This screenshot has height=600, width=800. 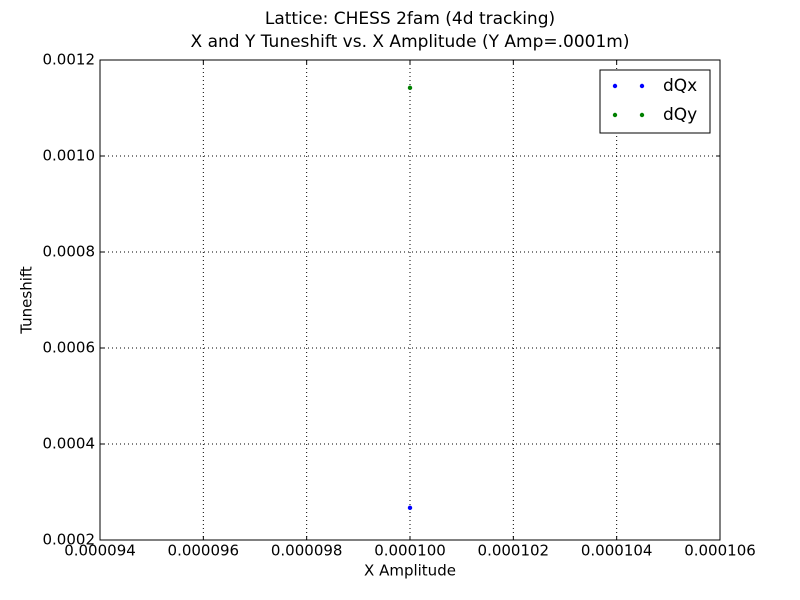 What do you see at coordinates (69, 540) in the screenshot?
I see `y-tick-label: 0.0002` at bounding box center [69, 540].